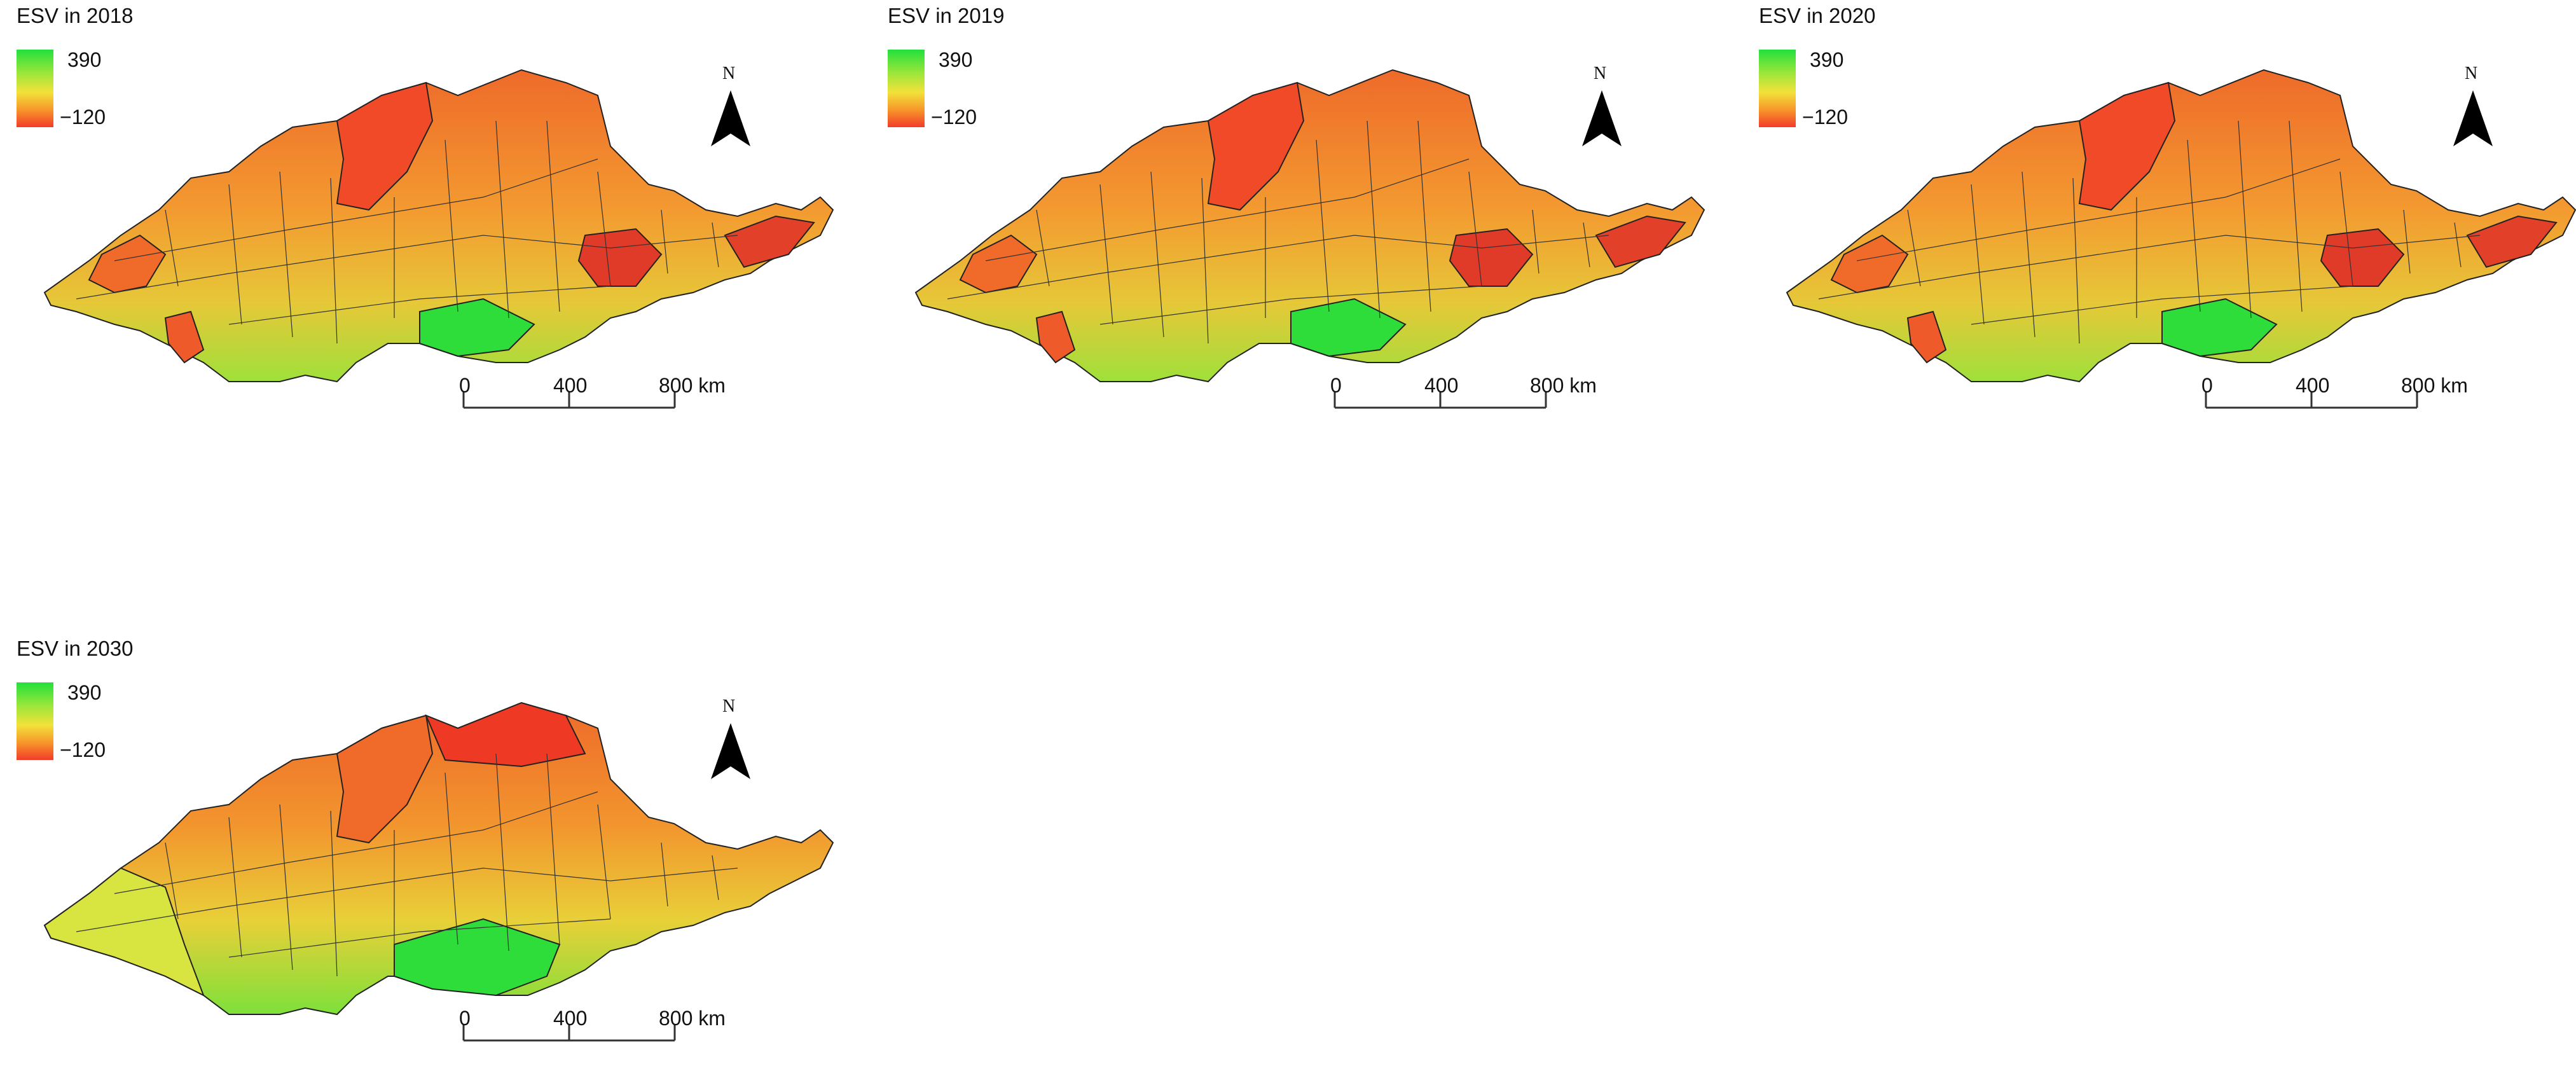 This screenshot has height=1078, width=2576. I want to click on panel-title: ESV in 2020, so click(1817, 15).